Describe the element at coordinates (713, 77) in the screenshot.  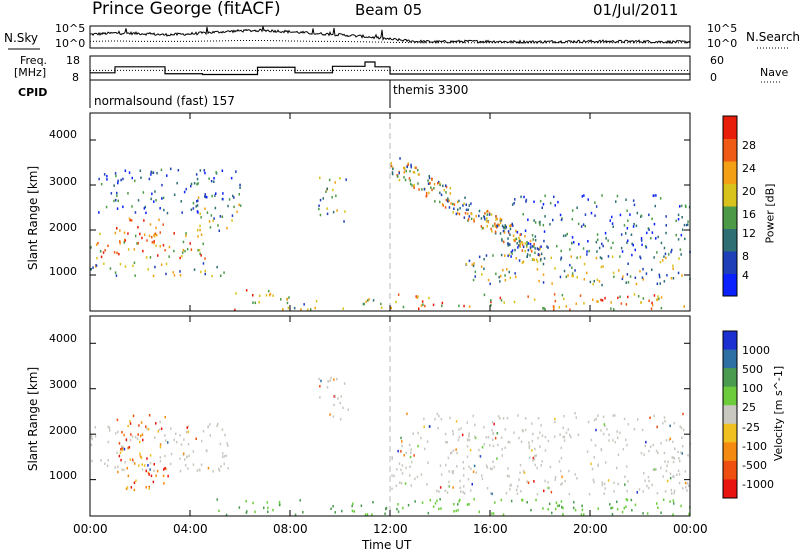
I see `nave-right-tick-bottom: 0` at that location.